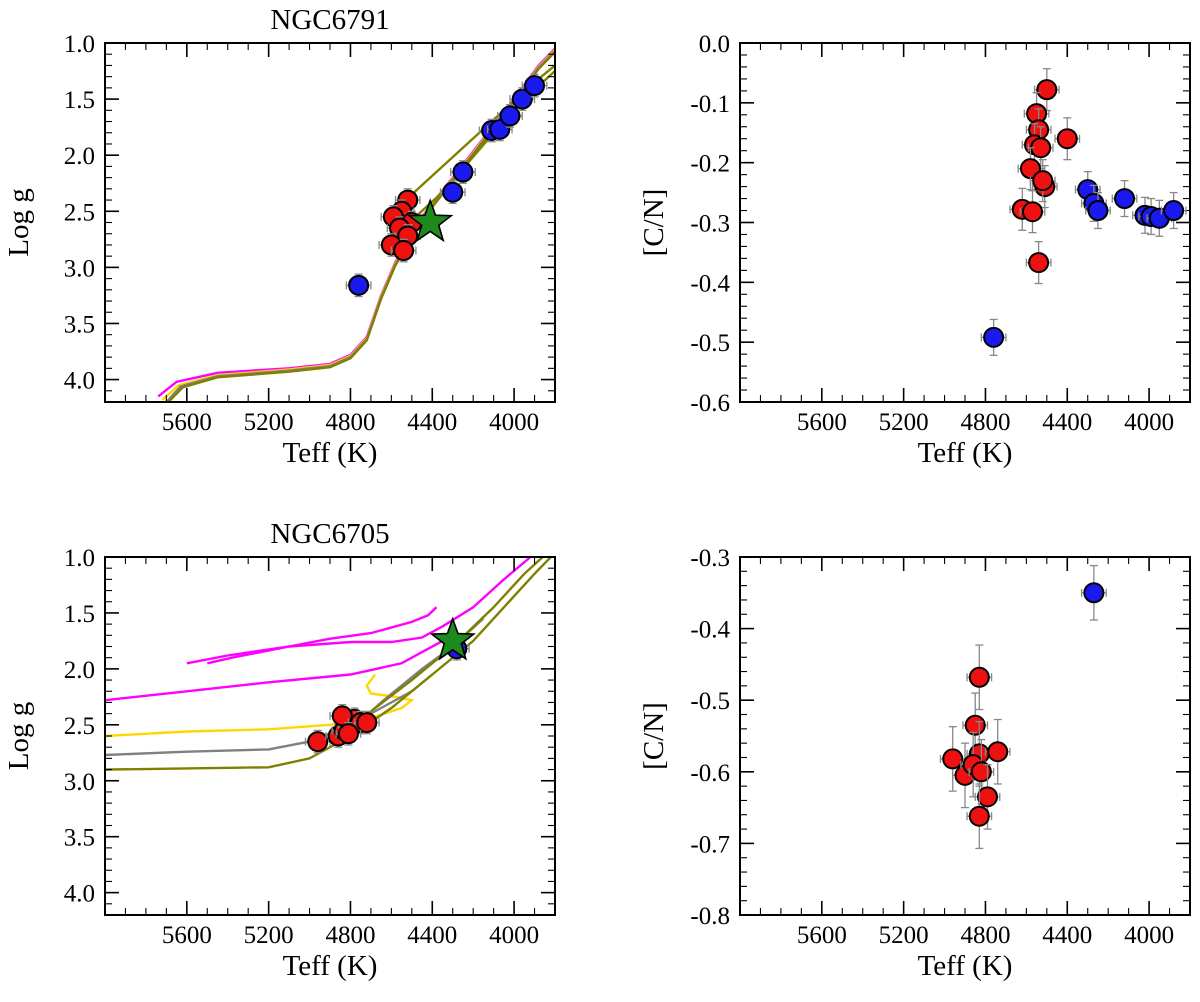 Image resolution: width=1200 pixels, height=1002 pixels. Describe the element at coordinates (329, 534) in the screenshot. I see `panel-title: NGC6705` at that location.